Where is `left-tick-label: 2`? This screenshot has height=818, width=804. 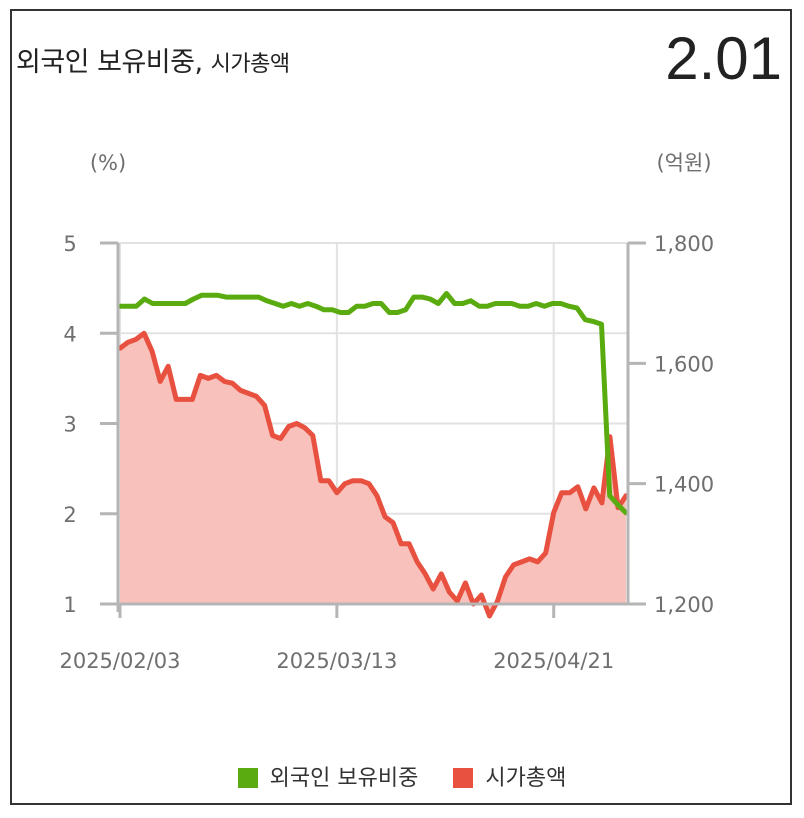 left-tick-label: 2 is located at coordinates (69, 515).